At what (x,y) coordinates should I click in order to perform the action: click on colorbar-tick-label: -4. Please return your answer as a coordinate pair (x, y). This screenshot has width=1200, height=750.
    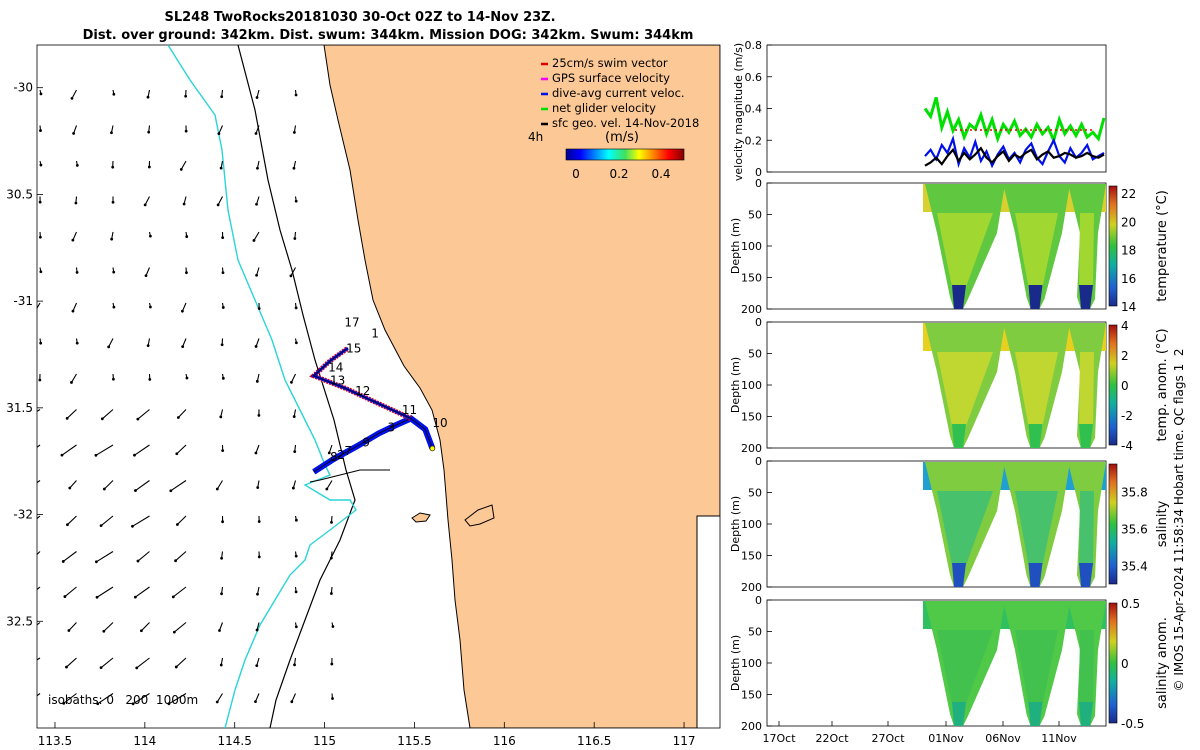
    Looking at the image, I should click on (1127, 446).